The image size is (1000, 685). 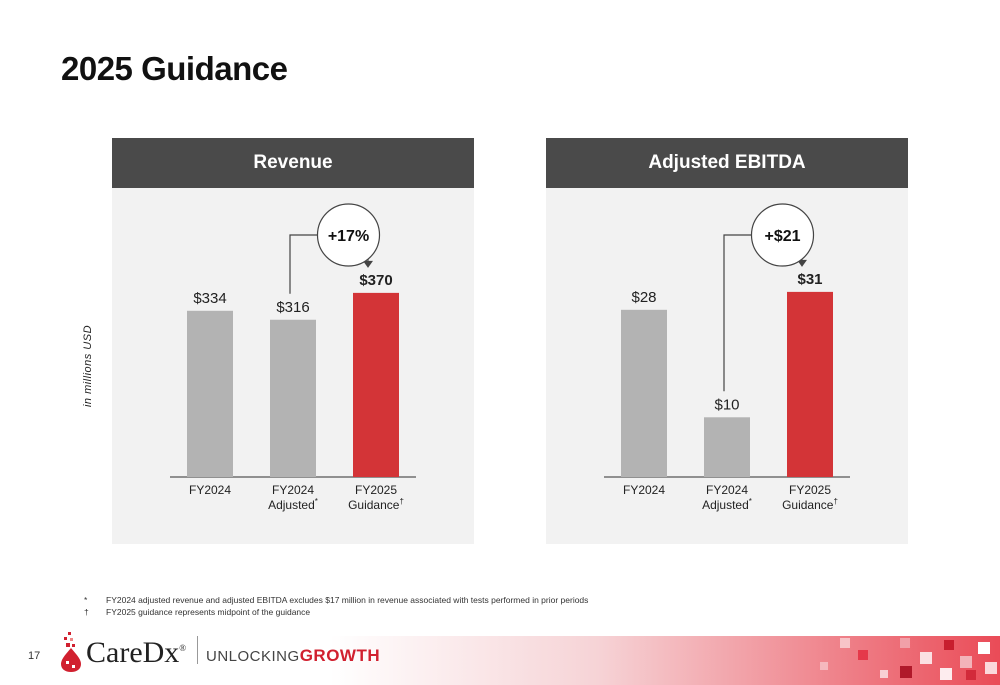 I want to click on ebitda-panel-title: Adjusted EBITDA, so click(x=727, y=163).